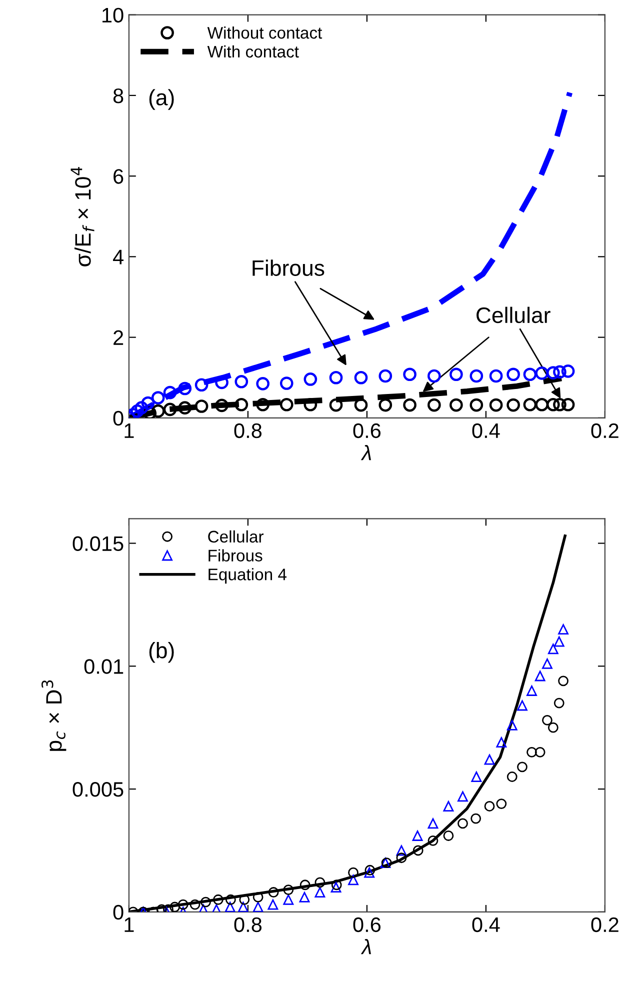 The width and height of the screenshot is (623, 988). Describe the element at coordinates (264, 32) in the screenshot. I see `legend-label: Without contact` at that location.